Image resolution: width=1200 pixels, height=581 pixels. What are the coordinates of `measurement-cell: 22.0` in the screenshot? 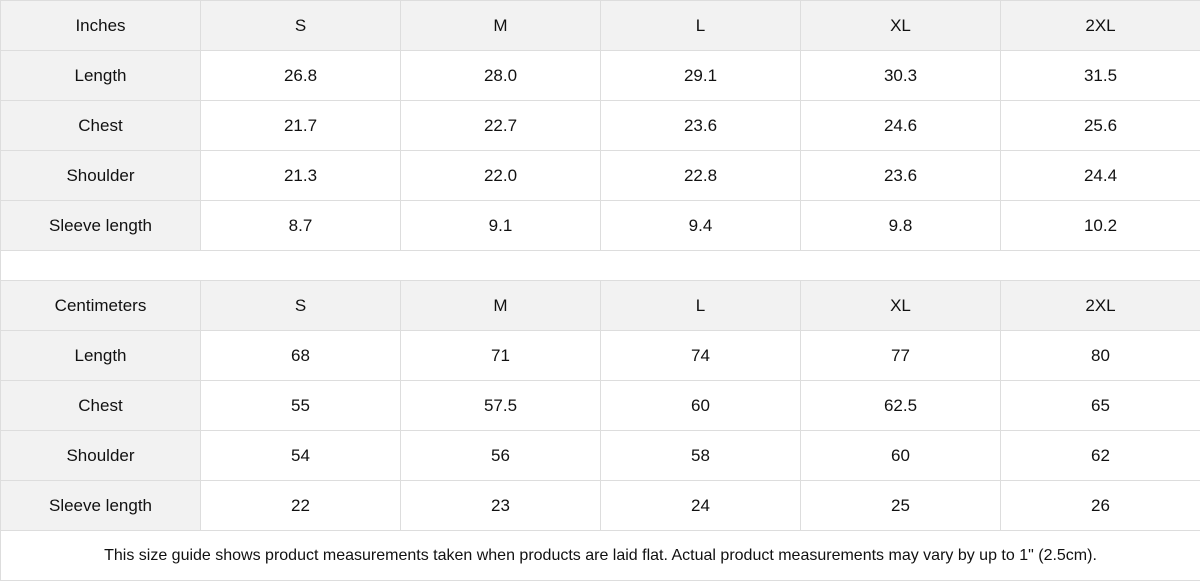 It's located at (501, 176).